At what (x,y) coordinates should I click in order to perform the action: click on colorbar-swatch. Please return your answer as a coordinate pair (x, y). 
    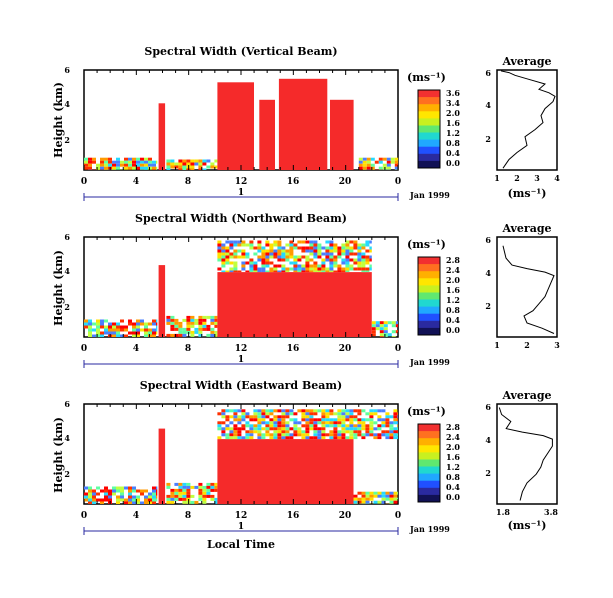
    Looking at the image, I should click on (429, 150).